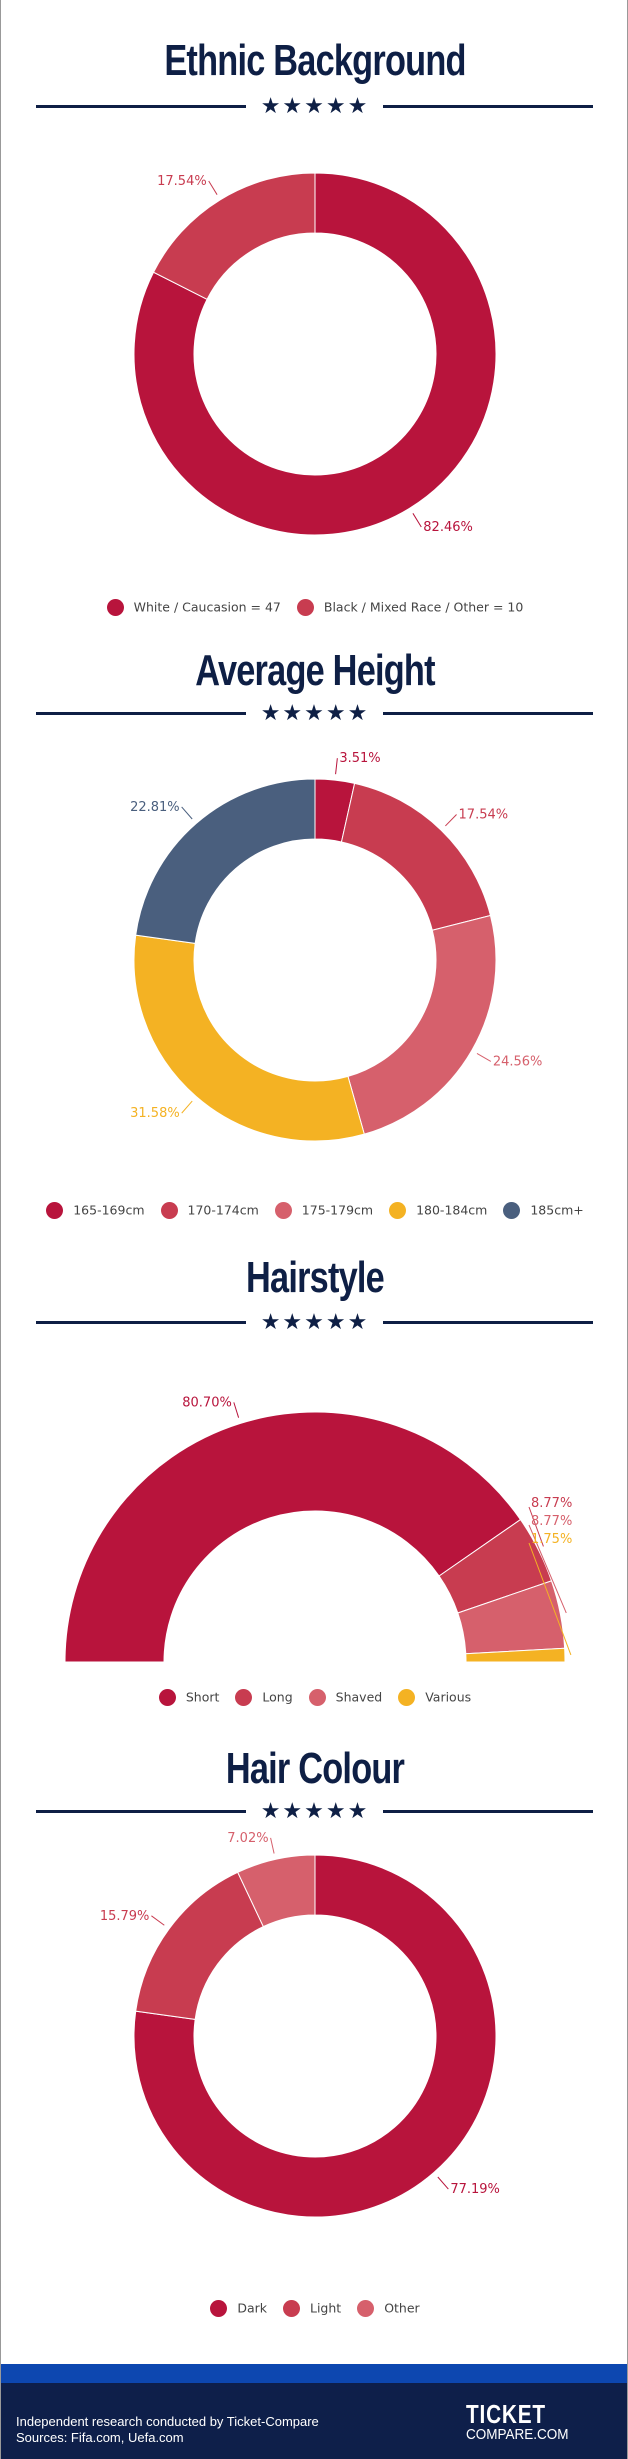 This screenshot has height=2459, width=628. What do you see at coordinates (506, 2414) in the screenshot?
I see `logo-line1: TICKET` at bounding box center [506, 2414].